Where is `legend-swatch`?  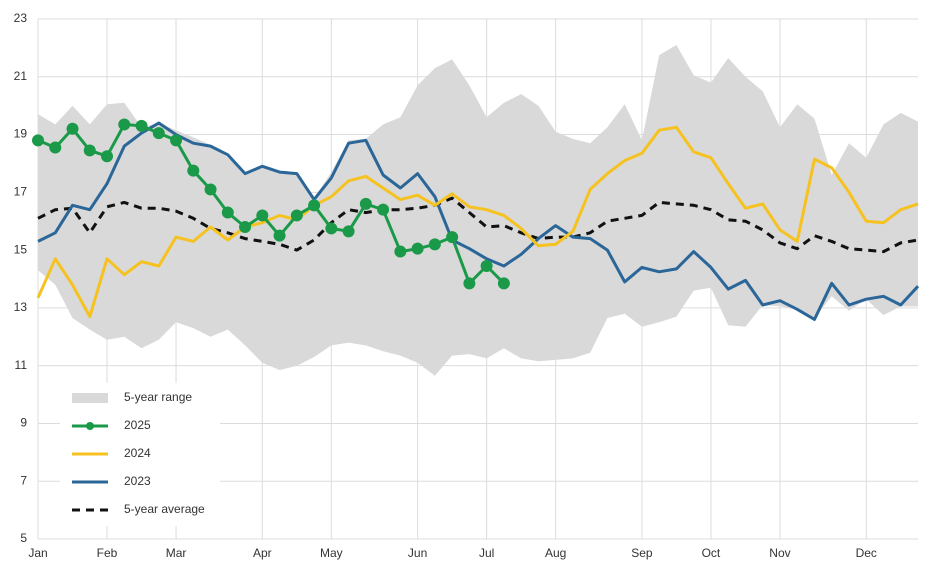 legend-swatch is located at coordinates (90, 398).